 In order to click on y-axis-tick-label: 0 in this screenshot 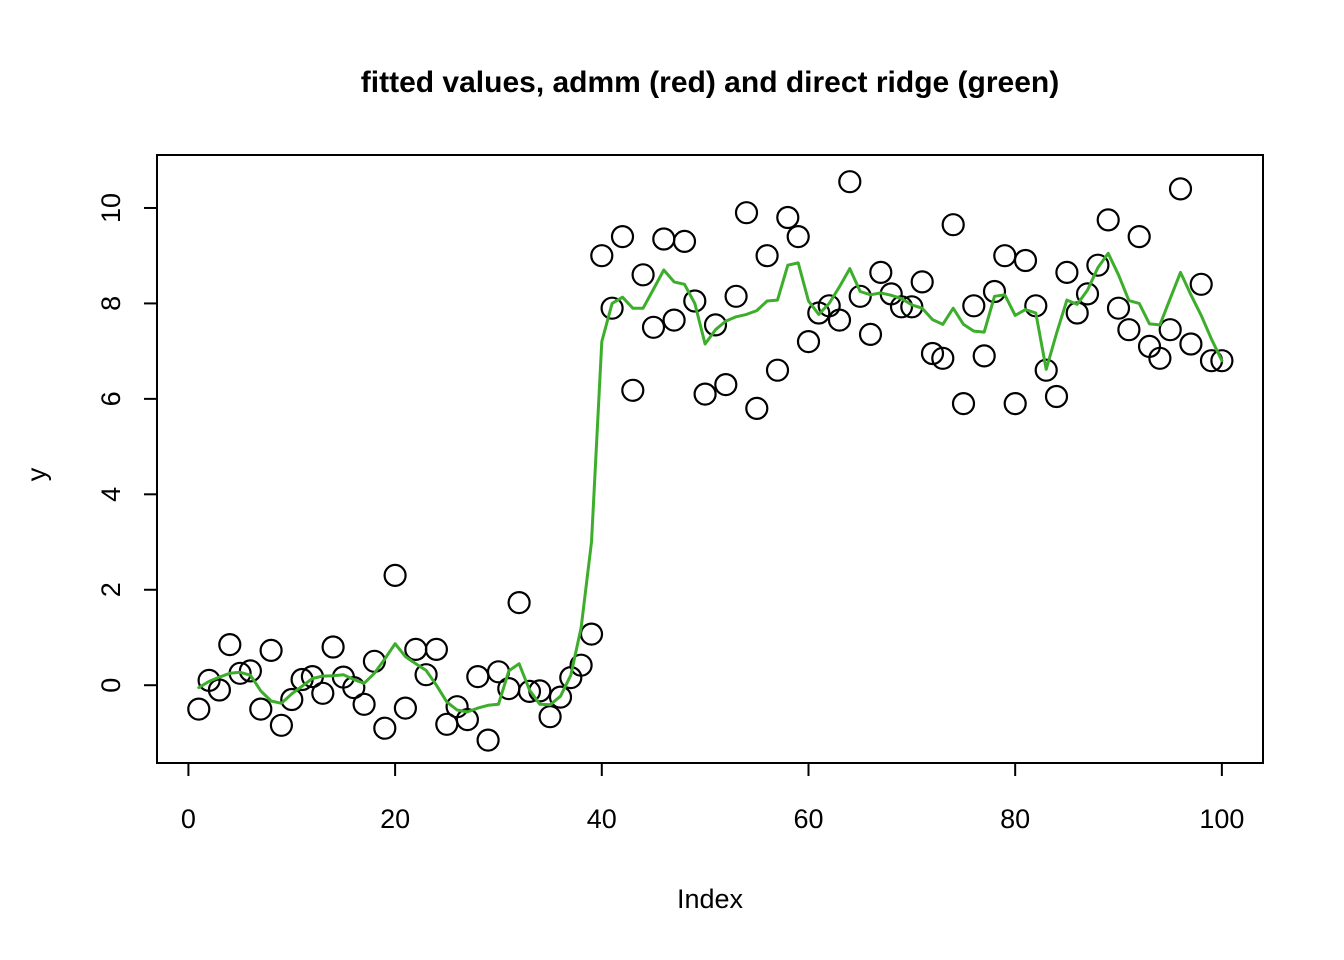, I will do `click(111, 685)`.